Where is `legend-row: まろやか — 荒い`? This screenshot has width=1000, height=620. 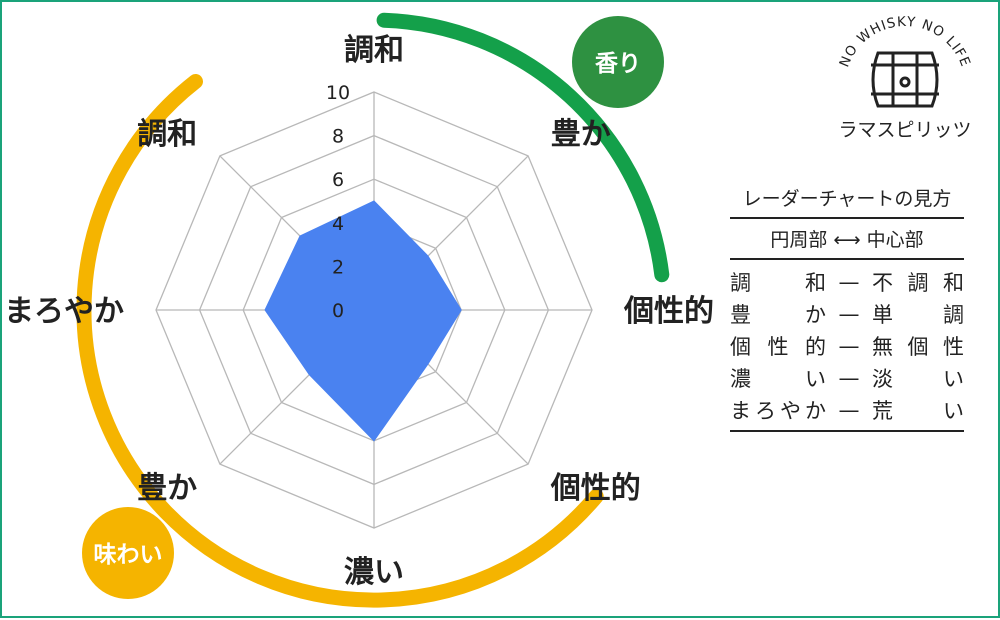 legend-row: まろやか — 荒い is located at coordinates (847, 410).